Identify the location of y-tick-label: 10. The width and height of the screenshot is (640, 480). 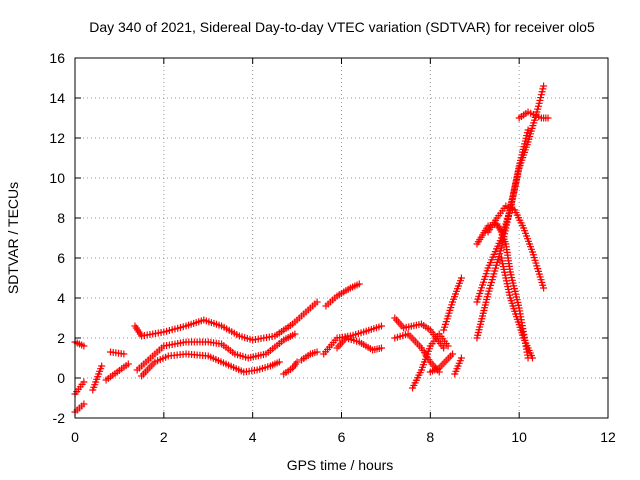
(57, 178).